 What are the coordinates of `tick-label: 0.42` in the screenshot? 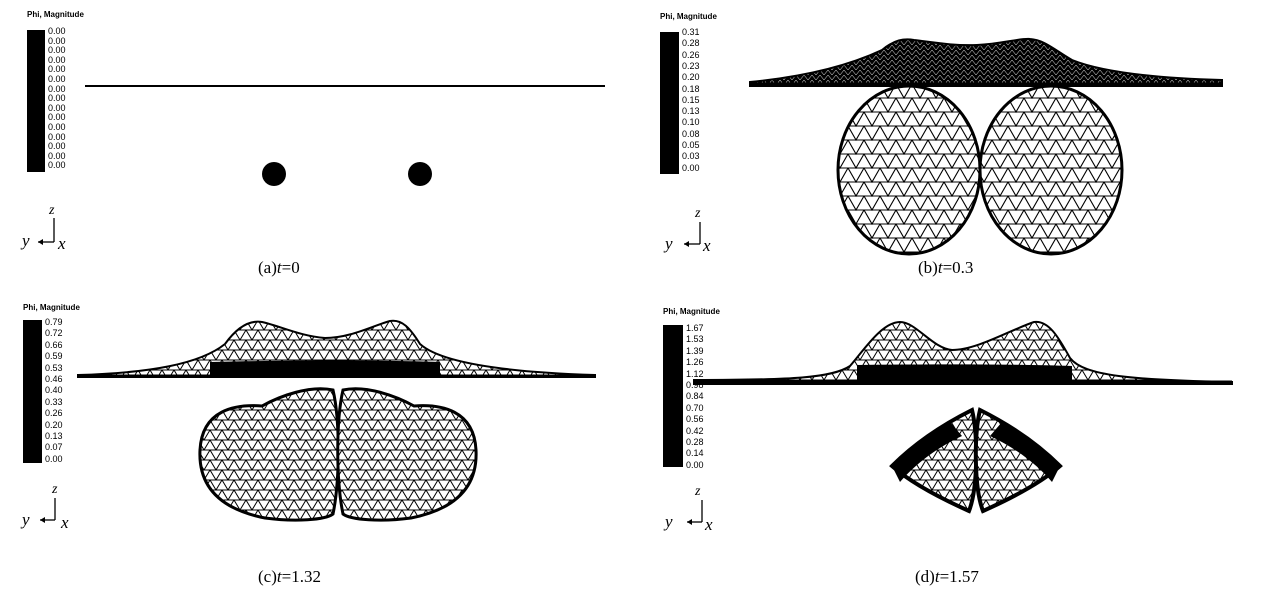 It's located at (695, 430).